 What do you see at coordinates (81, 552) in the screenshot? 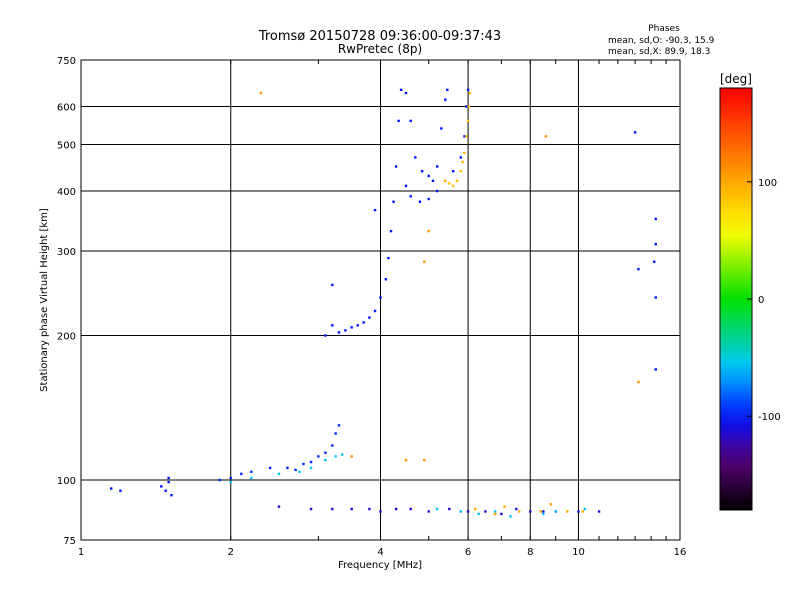
I see `x-tick-label: 1` at bounding box center [81, 552].